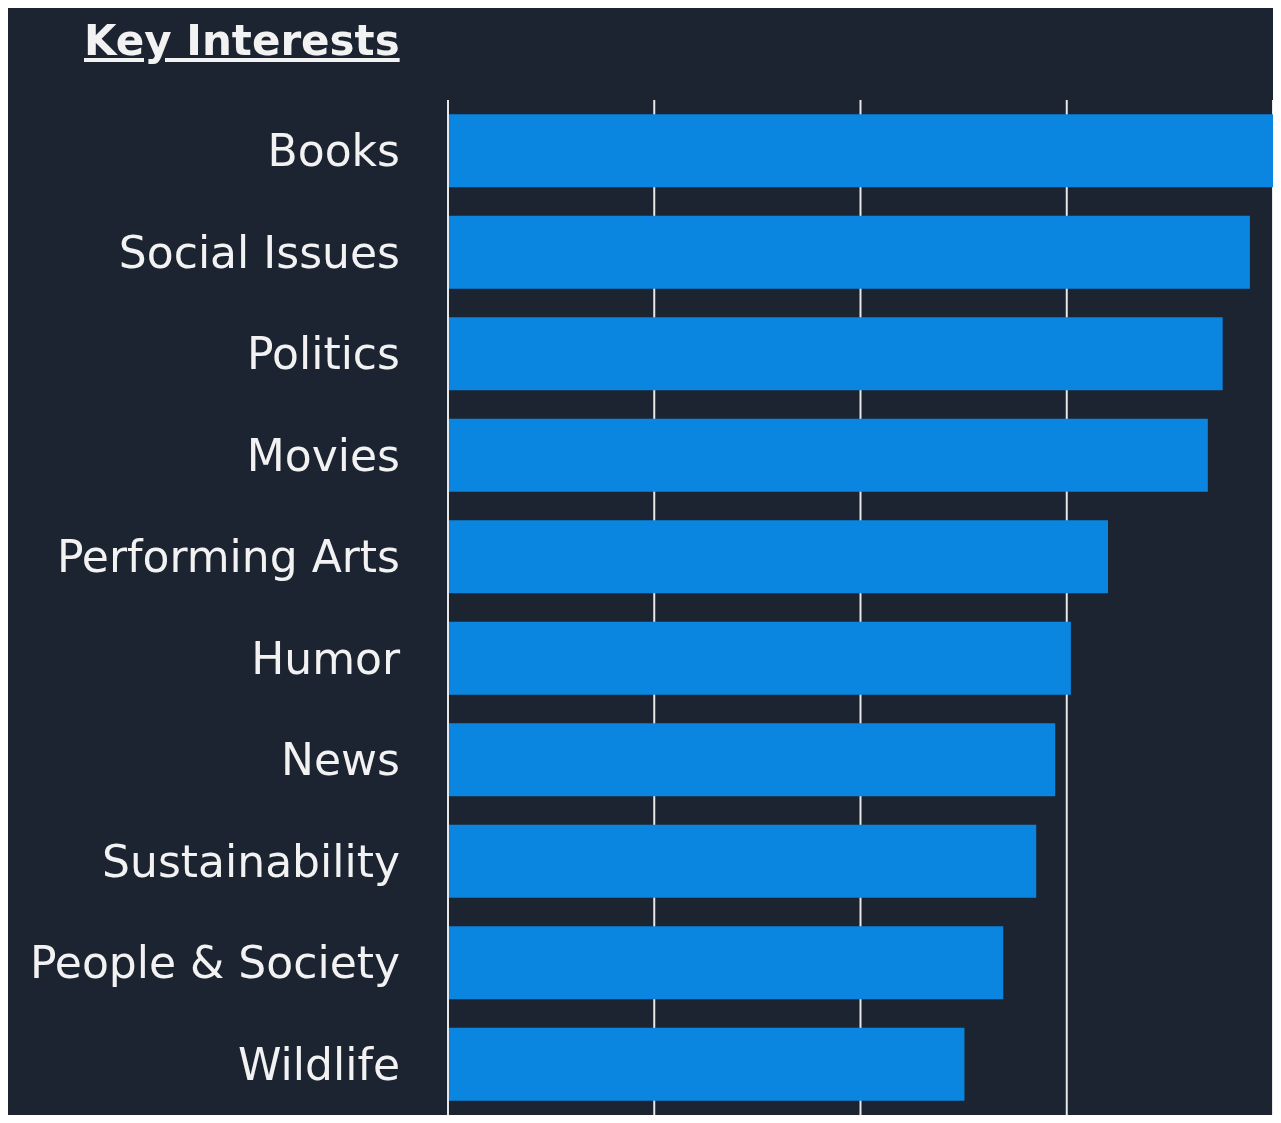  What do you see at coordinates (251, 861) in the screenshot?
I see `y-tick-label: Sustainability` at bounding box center [251, 861].